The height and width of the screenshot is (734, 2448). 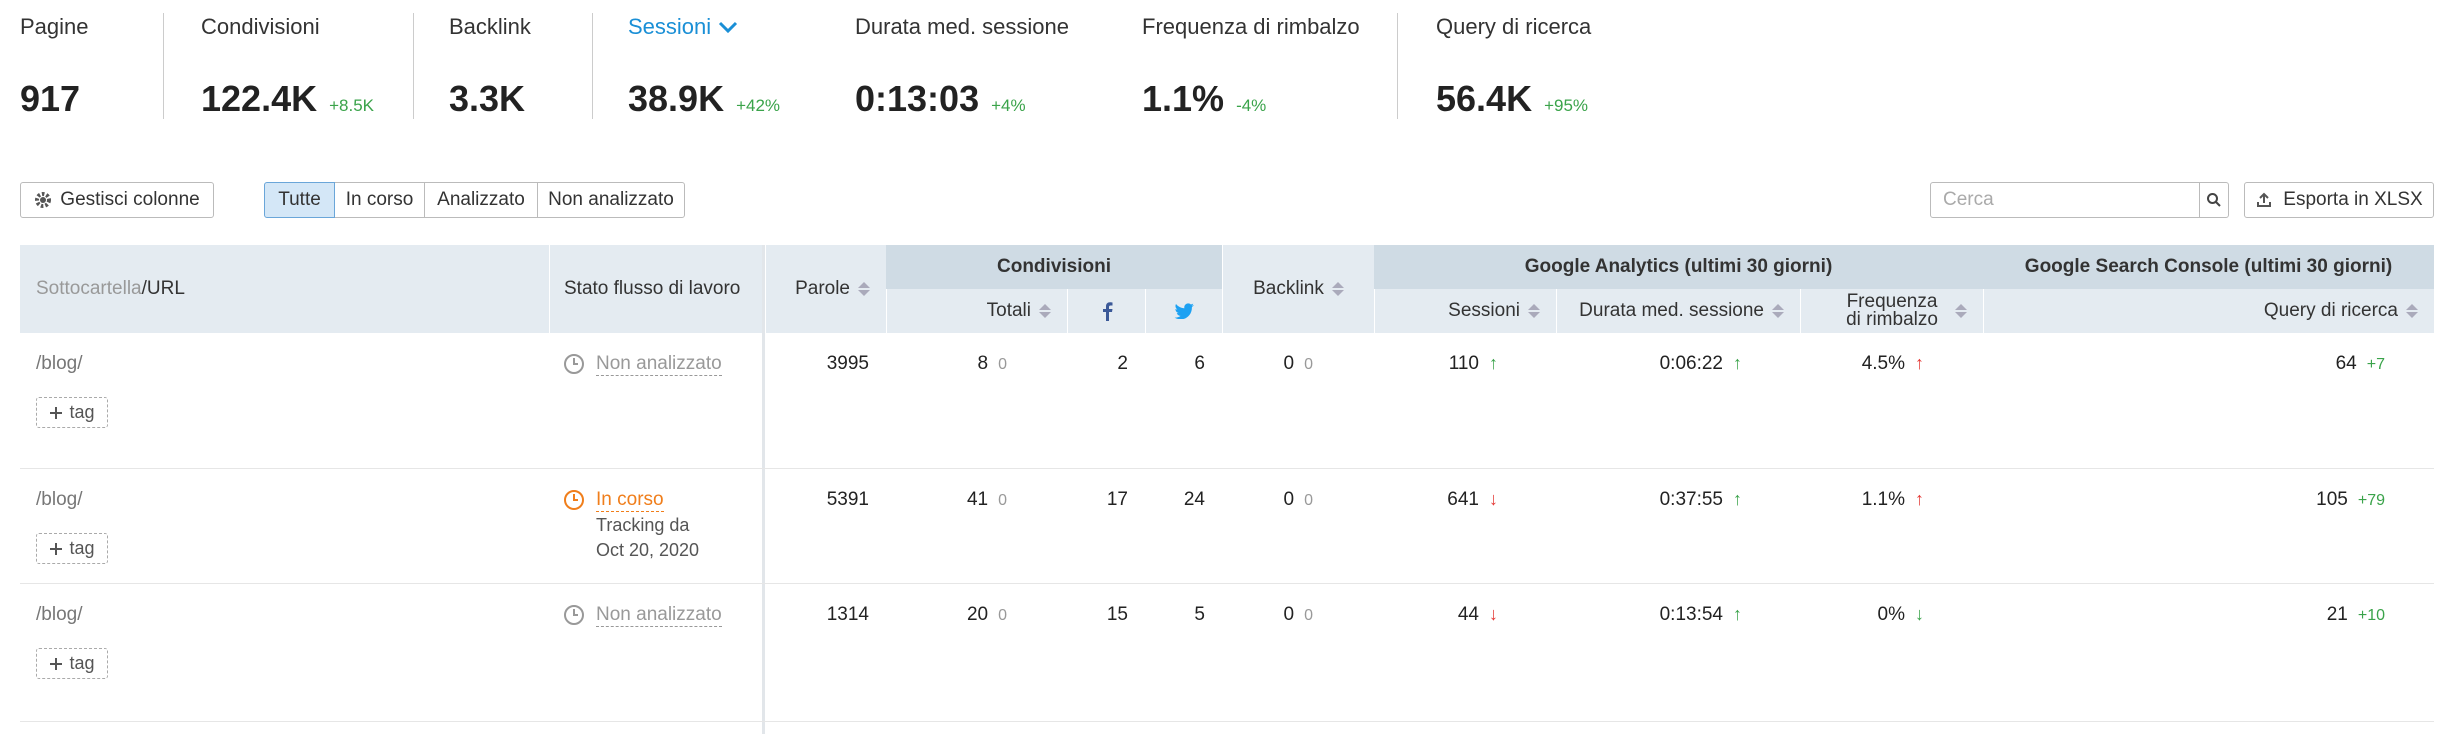 I want to click on facebook-icon, so click(x=1107, y=311).